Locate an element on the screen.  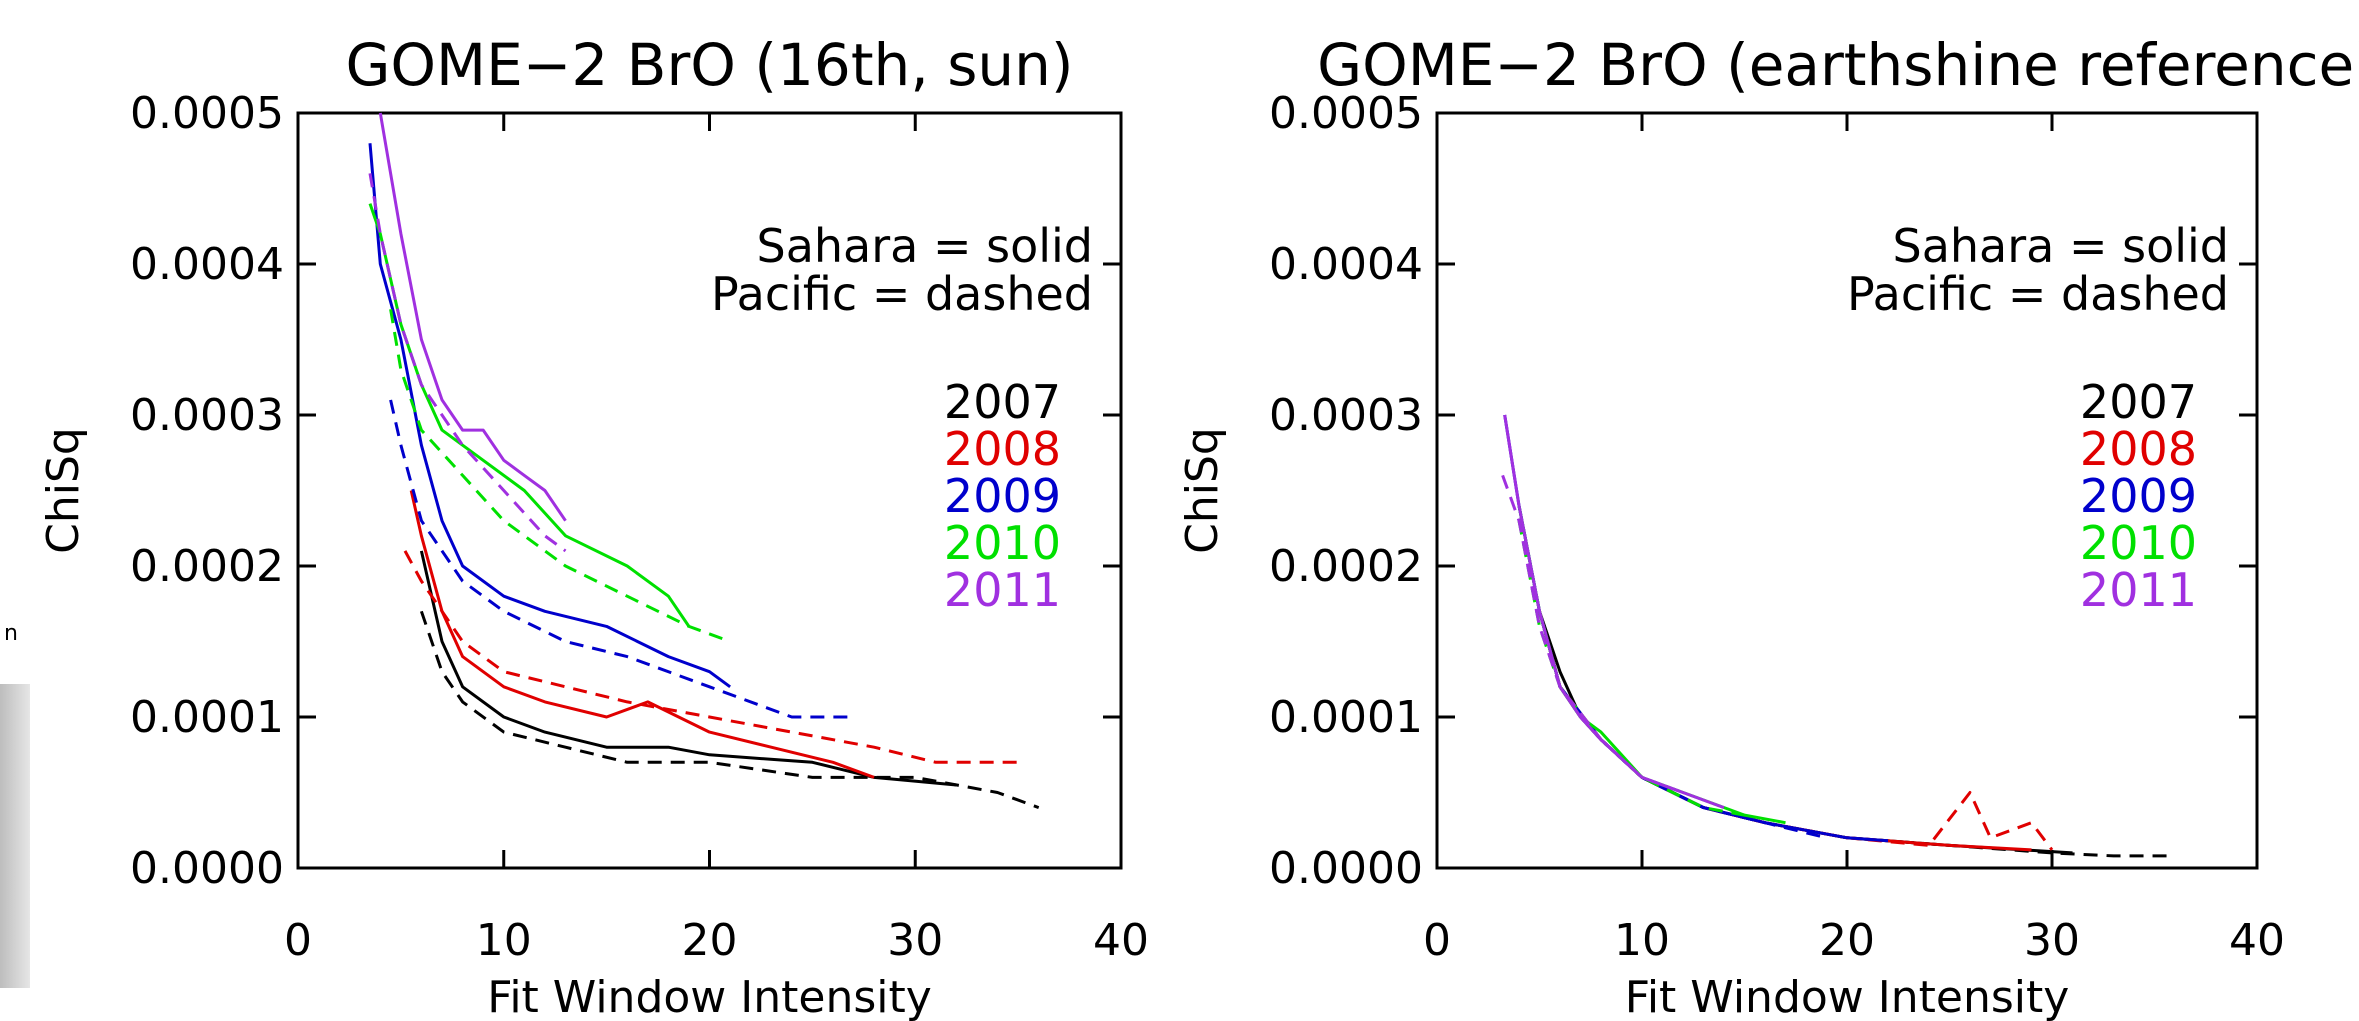
chart-title: GOME−2 BrO (earthshine reference) is located at coordinates (1838, 65).